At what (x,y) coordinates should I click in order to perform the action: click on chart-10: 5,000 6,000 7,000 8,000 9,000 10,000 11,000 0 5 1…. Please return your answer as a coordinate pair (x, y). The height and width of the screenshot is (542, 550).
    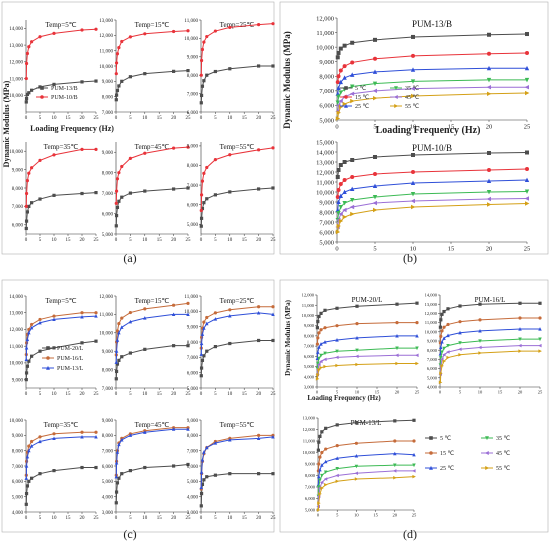
    Looking at the image, I should click on (230, 346).